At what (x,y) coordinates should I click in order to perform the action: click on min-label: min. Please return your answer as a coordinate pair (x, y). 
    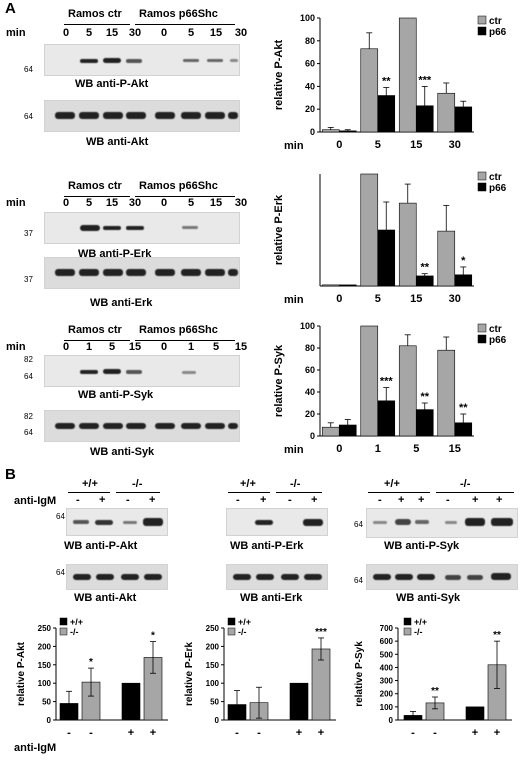
    Looking at the image, I should click on (16, 33).